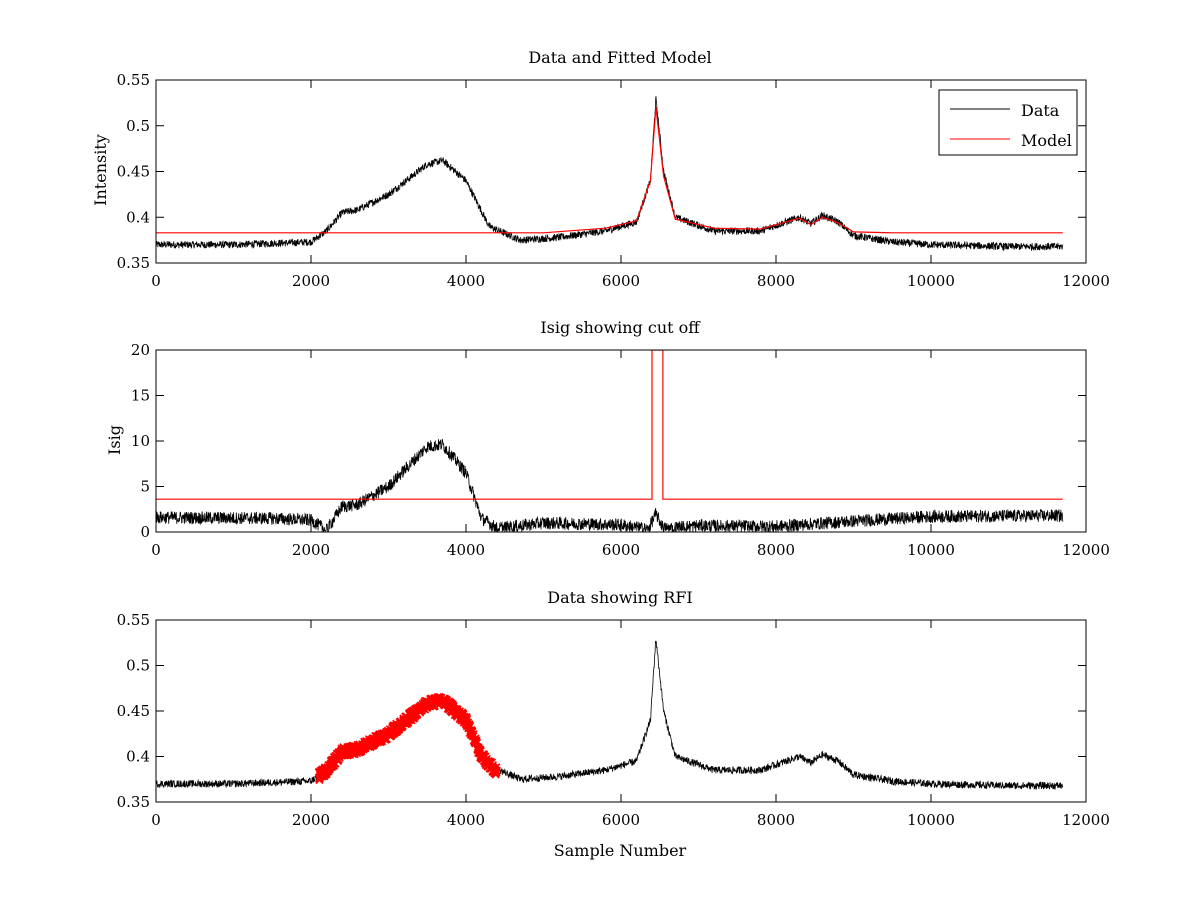 This screenshot has height=900, width=1200. I want to click on legend-data-label: Data, so click(1040, 110).